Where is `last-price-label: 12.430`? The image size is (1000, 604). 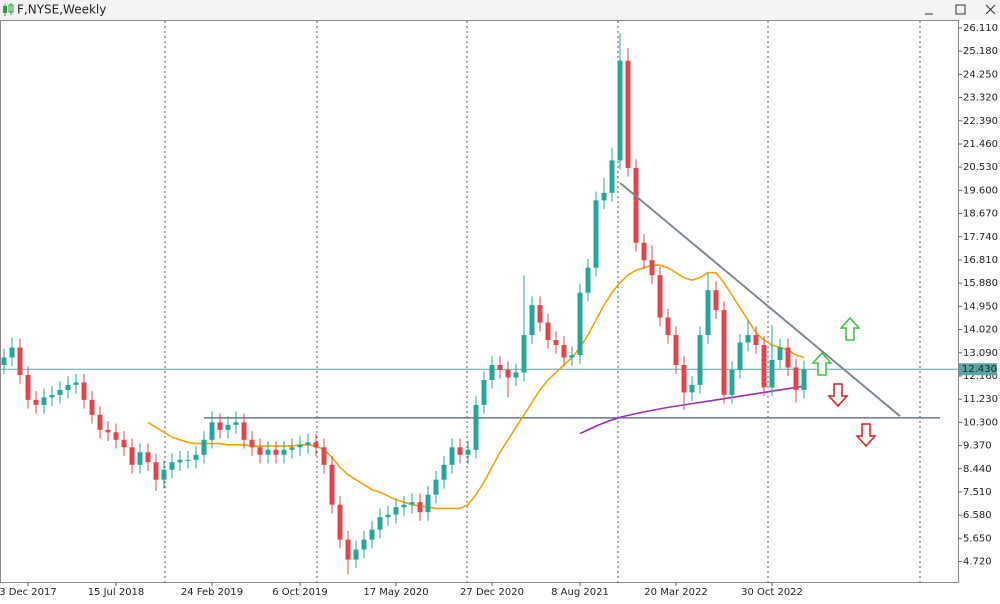 last-price-label: 12.430 is located at coordinates (979, 369).